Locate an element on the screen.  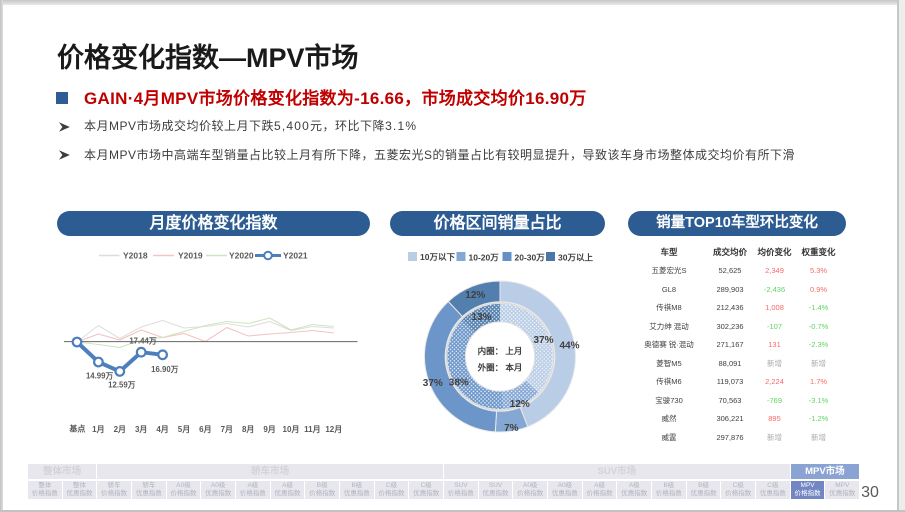
svg-text: 10月 is located at coordinates (291, 429).